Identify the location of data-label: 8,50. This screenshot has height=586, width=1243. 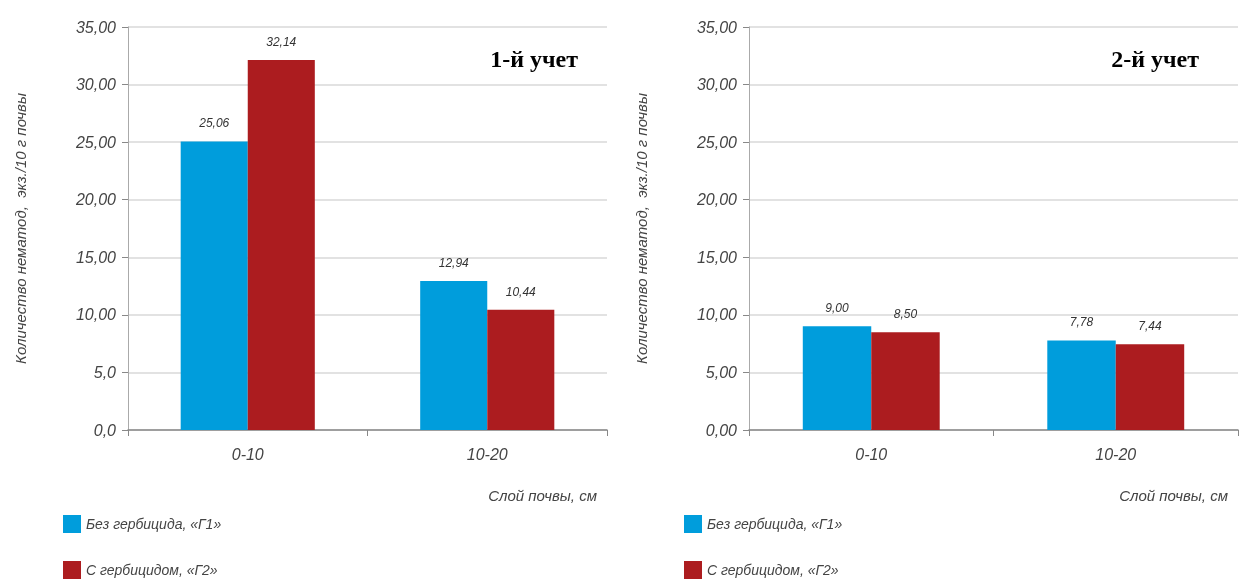
(905, 314).